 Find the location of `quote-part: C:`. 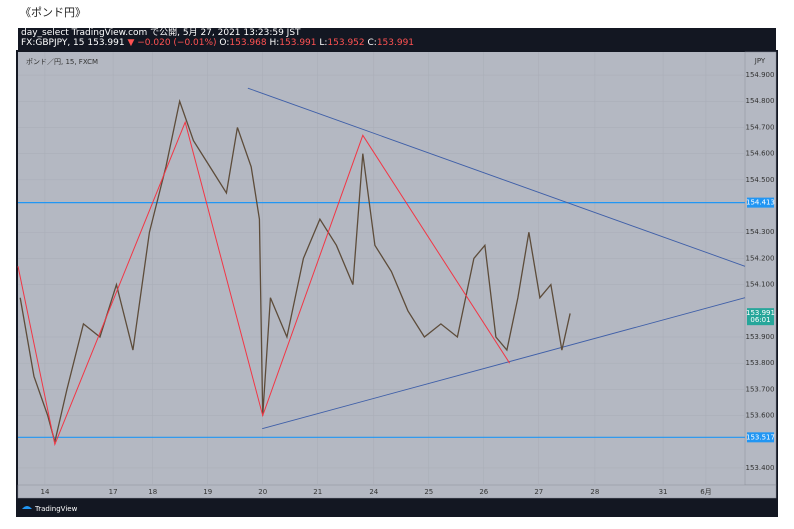

quote-part: C: is located at coordinates (372, 43).